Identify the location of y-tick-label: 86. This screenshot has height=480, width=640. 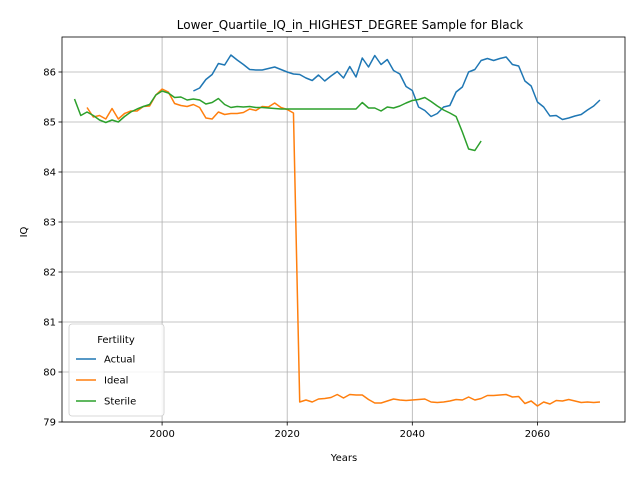
(49, 73).